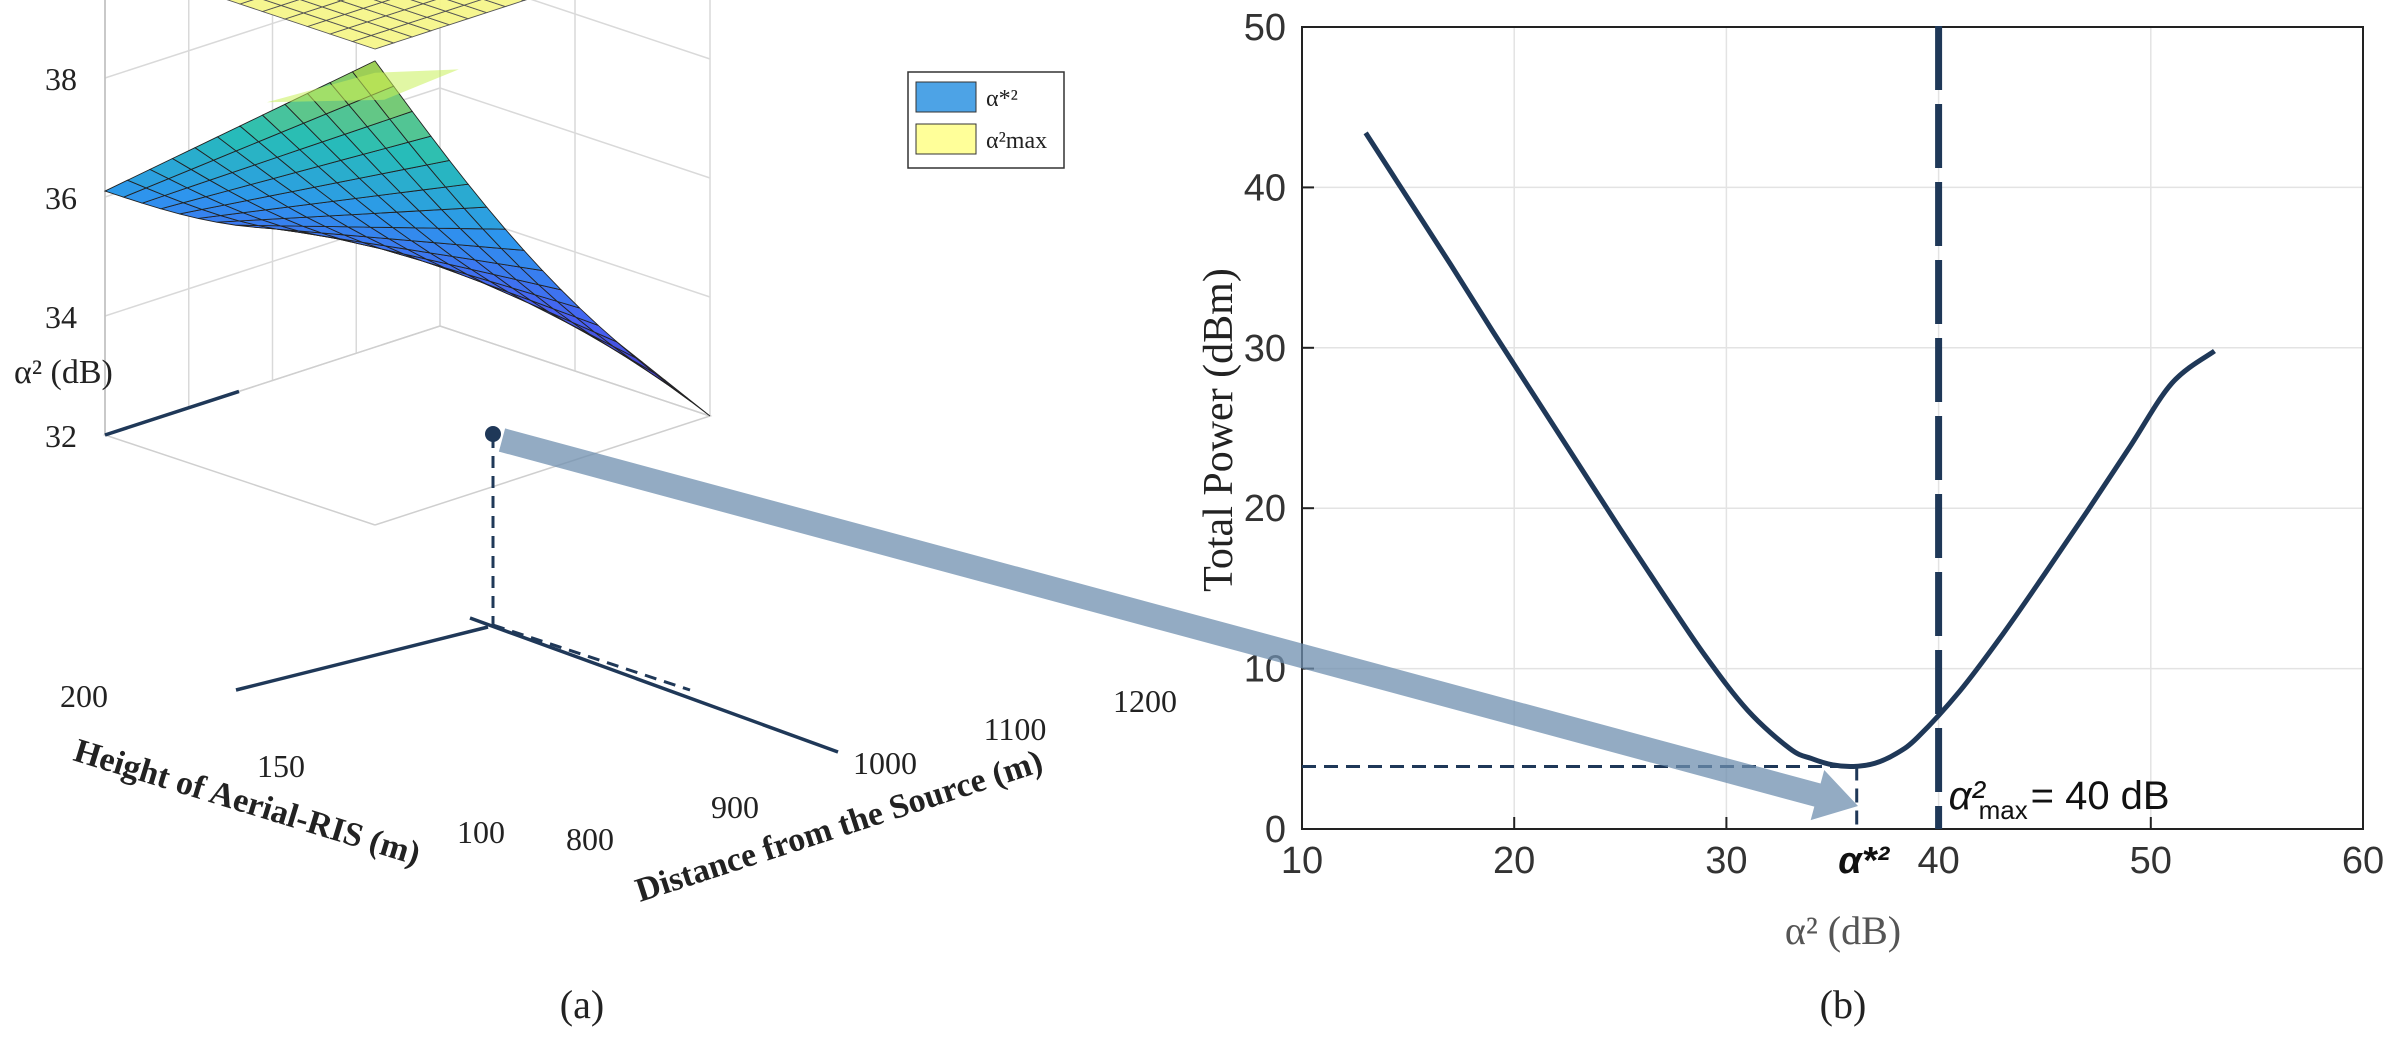 Image resolution: width=2400 pixels, height=1050 pixels. Describe the element at coordinates (1265, 509) in the screenshot. I see `y-tick-label: 20` at that location.